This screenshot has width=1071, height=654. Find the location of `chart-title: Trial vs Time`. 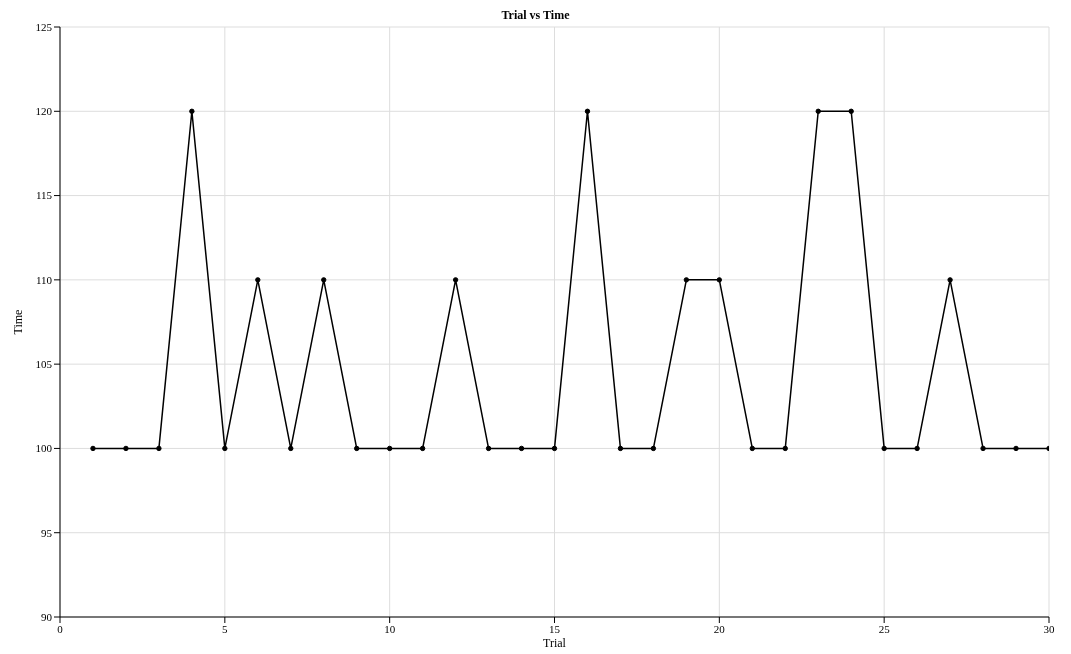

chart-title: Trial vs Time is located at coordinates (535, 15).